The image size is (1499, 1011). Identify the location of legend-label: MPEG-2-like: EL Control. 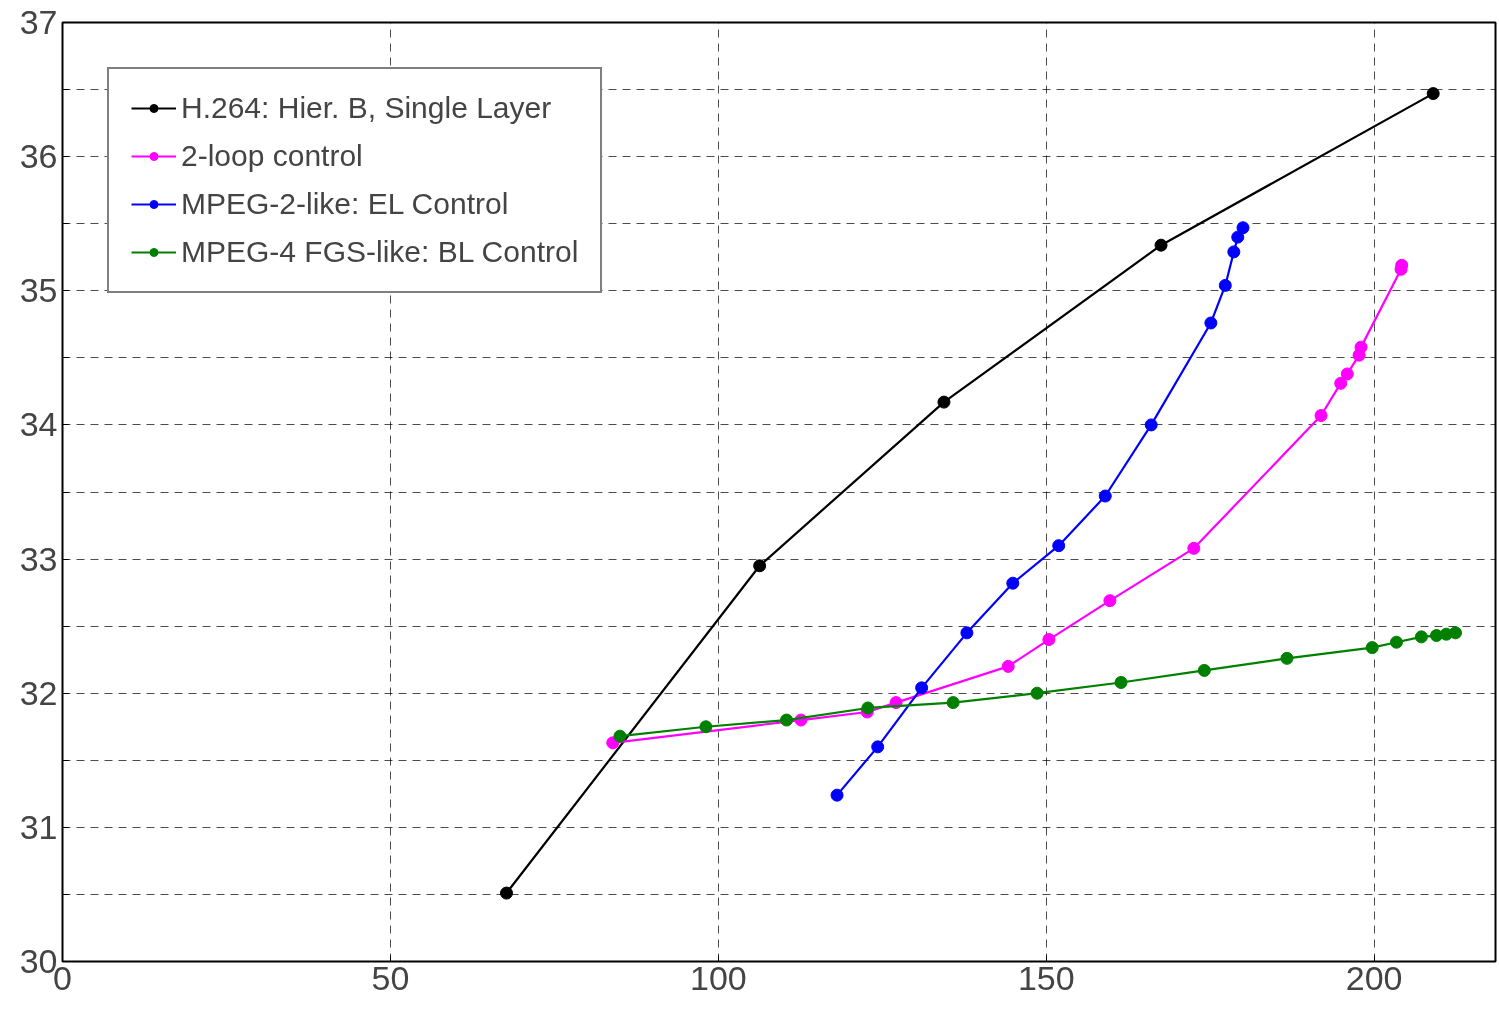
(345, 204).